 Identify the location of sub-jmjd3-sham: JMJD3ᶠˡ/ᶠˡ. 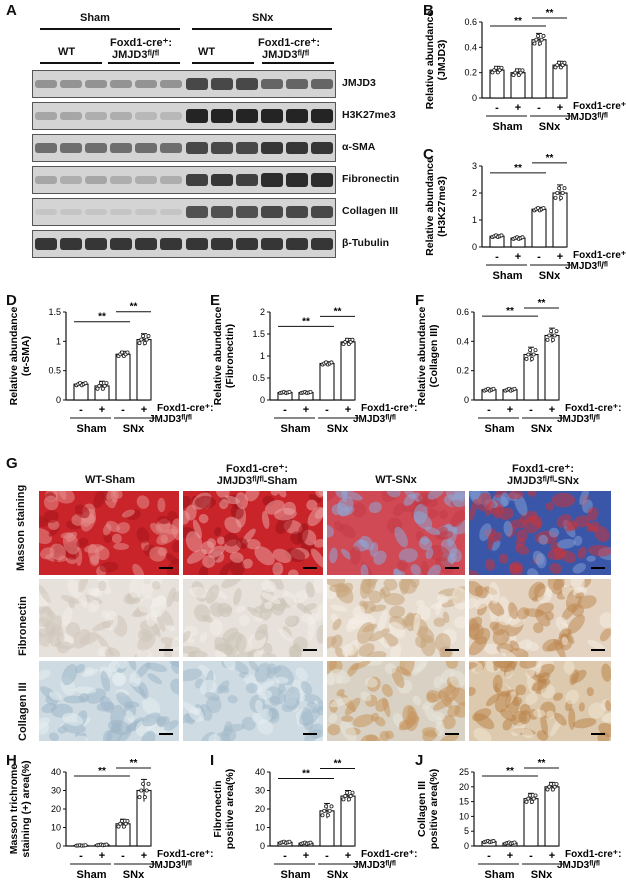
(135, 55).